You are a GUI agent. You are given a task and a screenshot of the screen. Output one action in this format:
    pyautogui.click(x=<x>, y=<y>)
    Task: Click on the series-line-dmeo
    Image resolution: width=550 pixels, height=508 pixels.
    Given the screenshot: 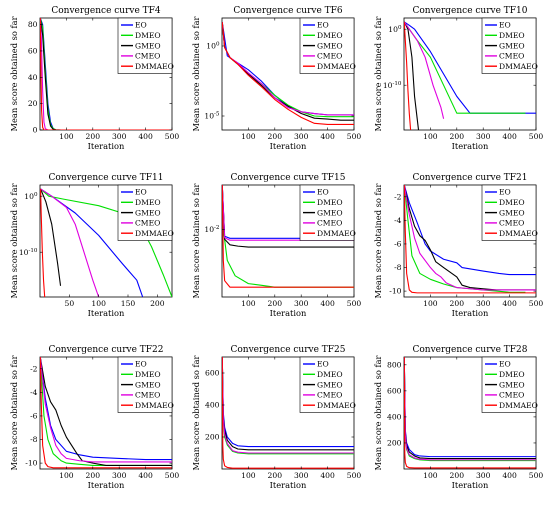 What is the action you would take?
    pyautogui.click(x=106, y=412)
    